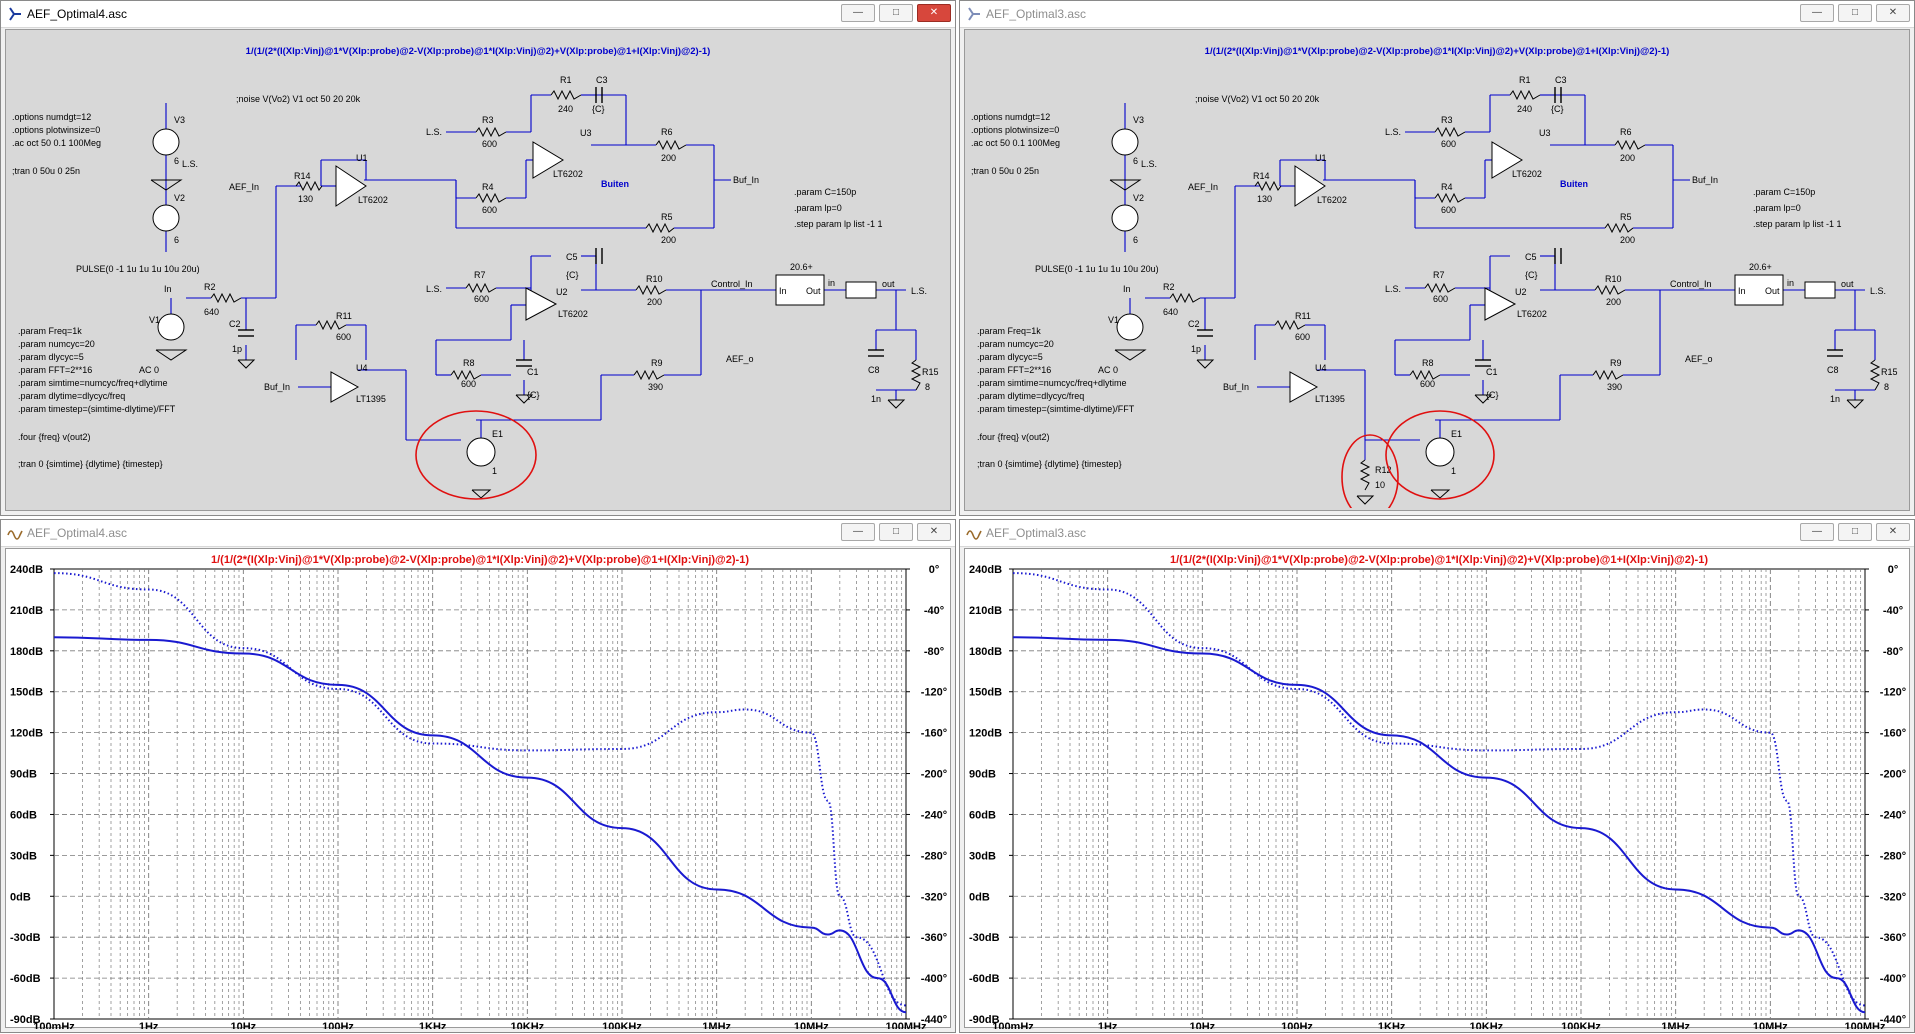  I want to click on ls-label-1: L.S., so click(190, 164).